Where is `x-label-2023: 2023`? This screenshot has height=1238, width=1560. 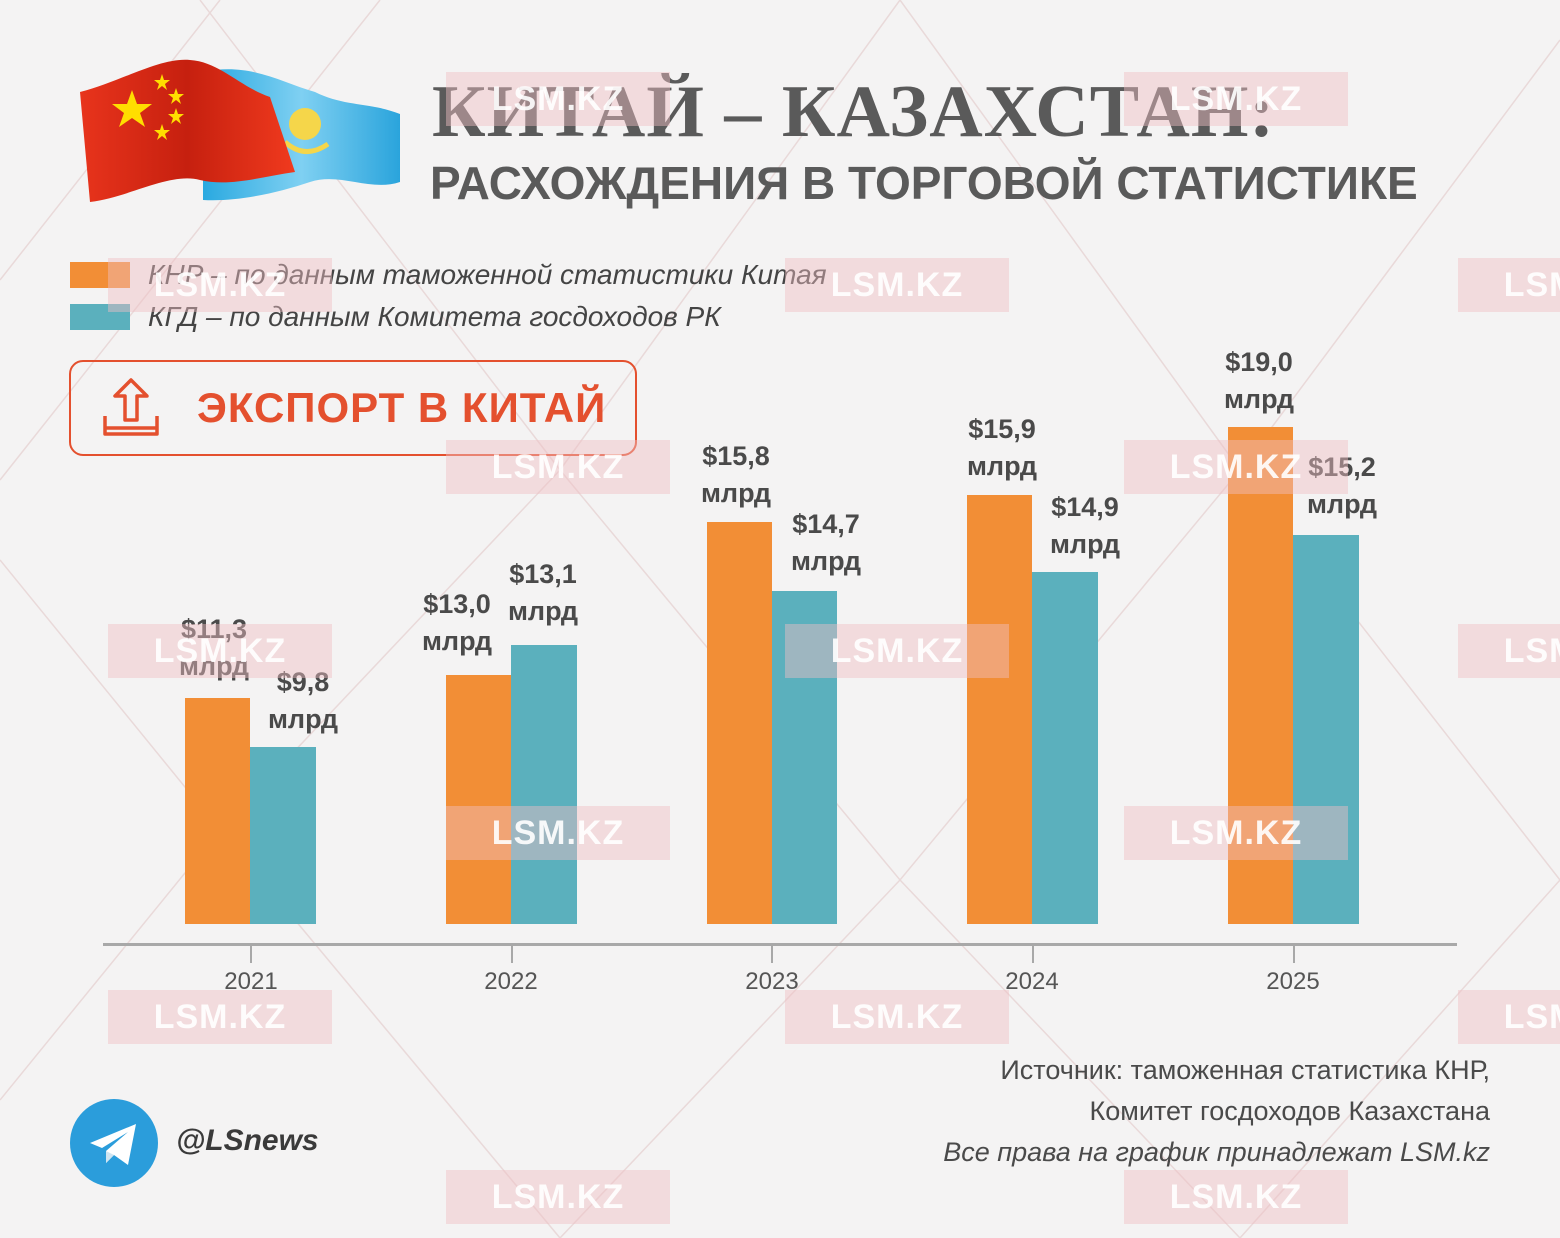
x-label-2023: 2023 is located at coordinates (772, 981).